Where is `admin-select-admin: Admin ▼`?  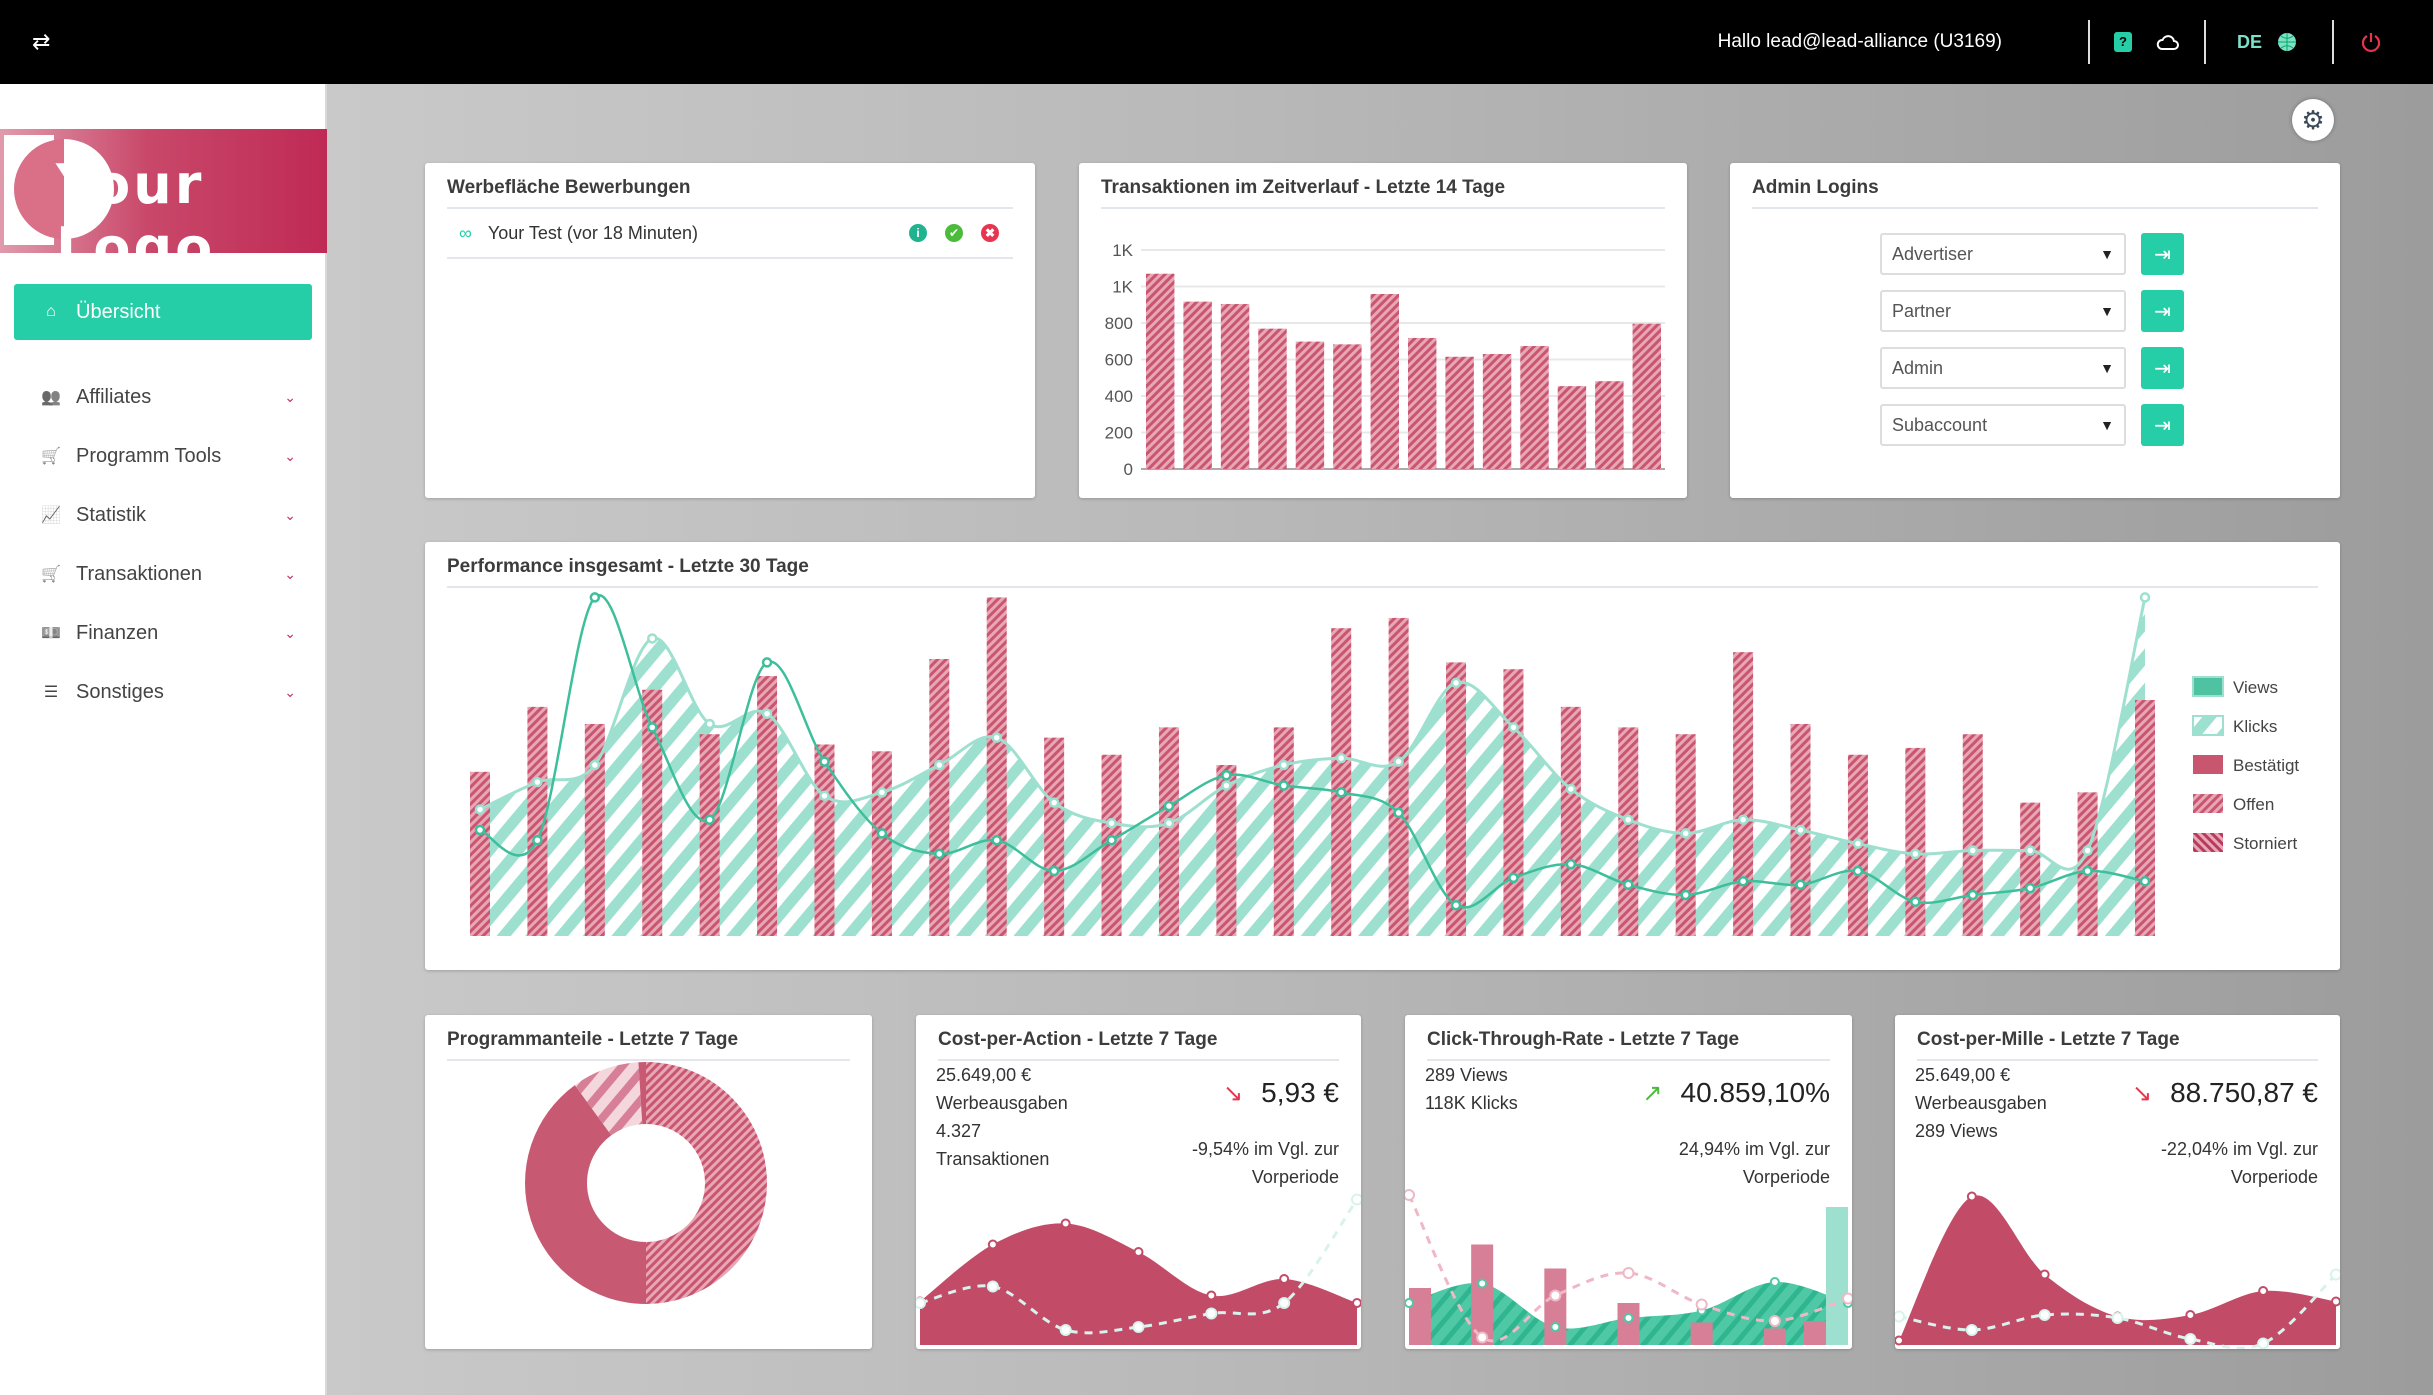
admin-select-admin: Admin ▼ is located at coordinates (2003, 368).